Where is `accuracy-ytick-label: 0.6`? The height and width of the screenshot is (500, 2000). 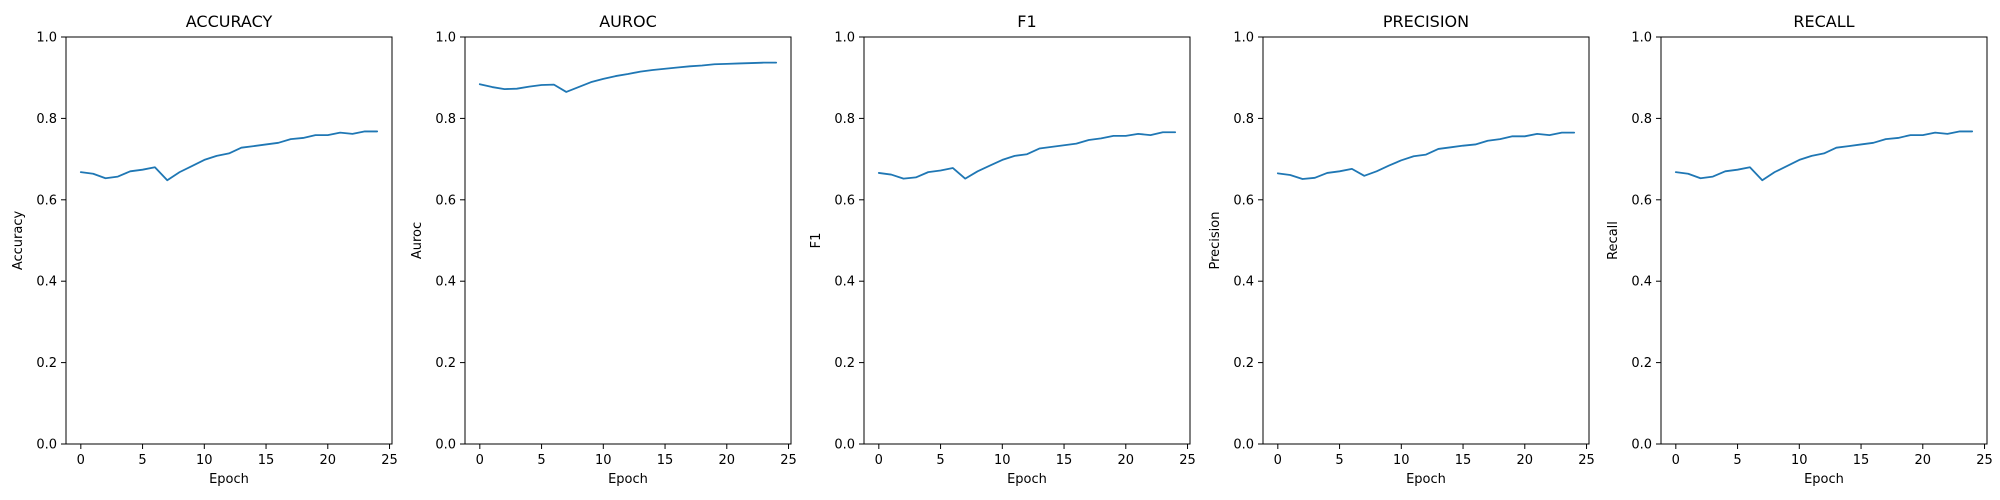 accuracy-ytick-label: 0.6 is located at coordinates (46, 200).